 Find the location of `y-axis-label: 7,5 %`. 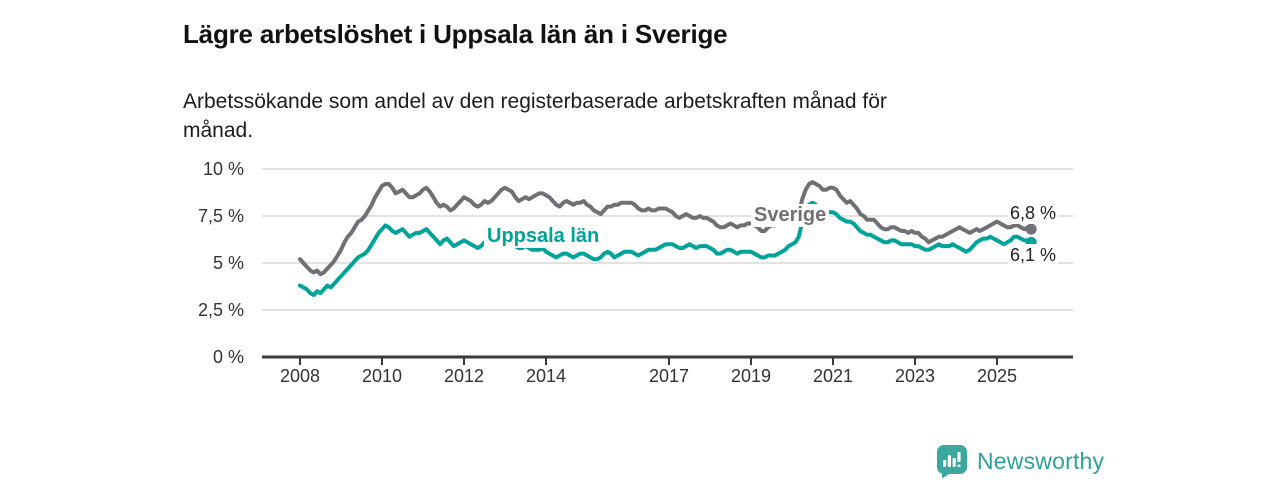

y-axis-label: 7,5 % is located at coordinates (220, 216).